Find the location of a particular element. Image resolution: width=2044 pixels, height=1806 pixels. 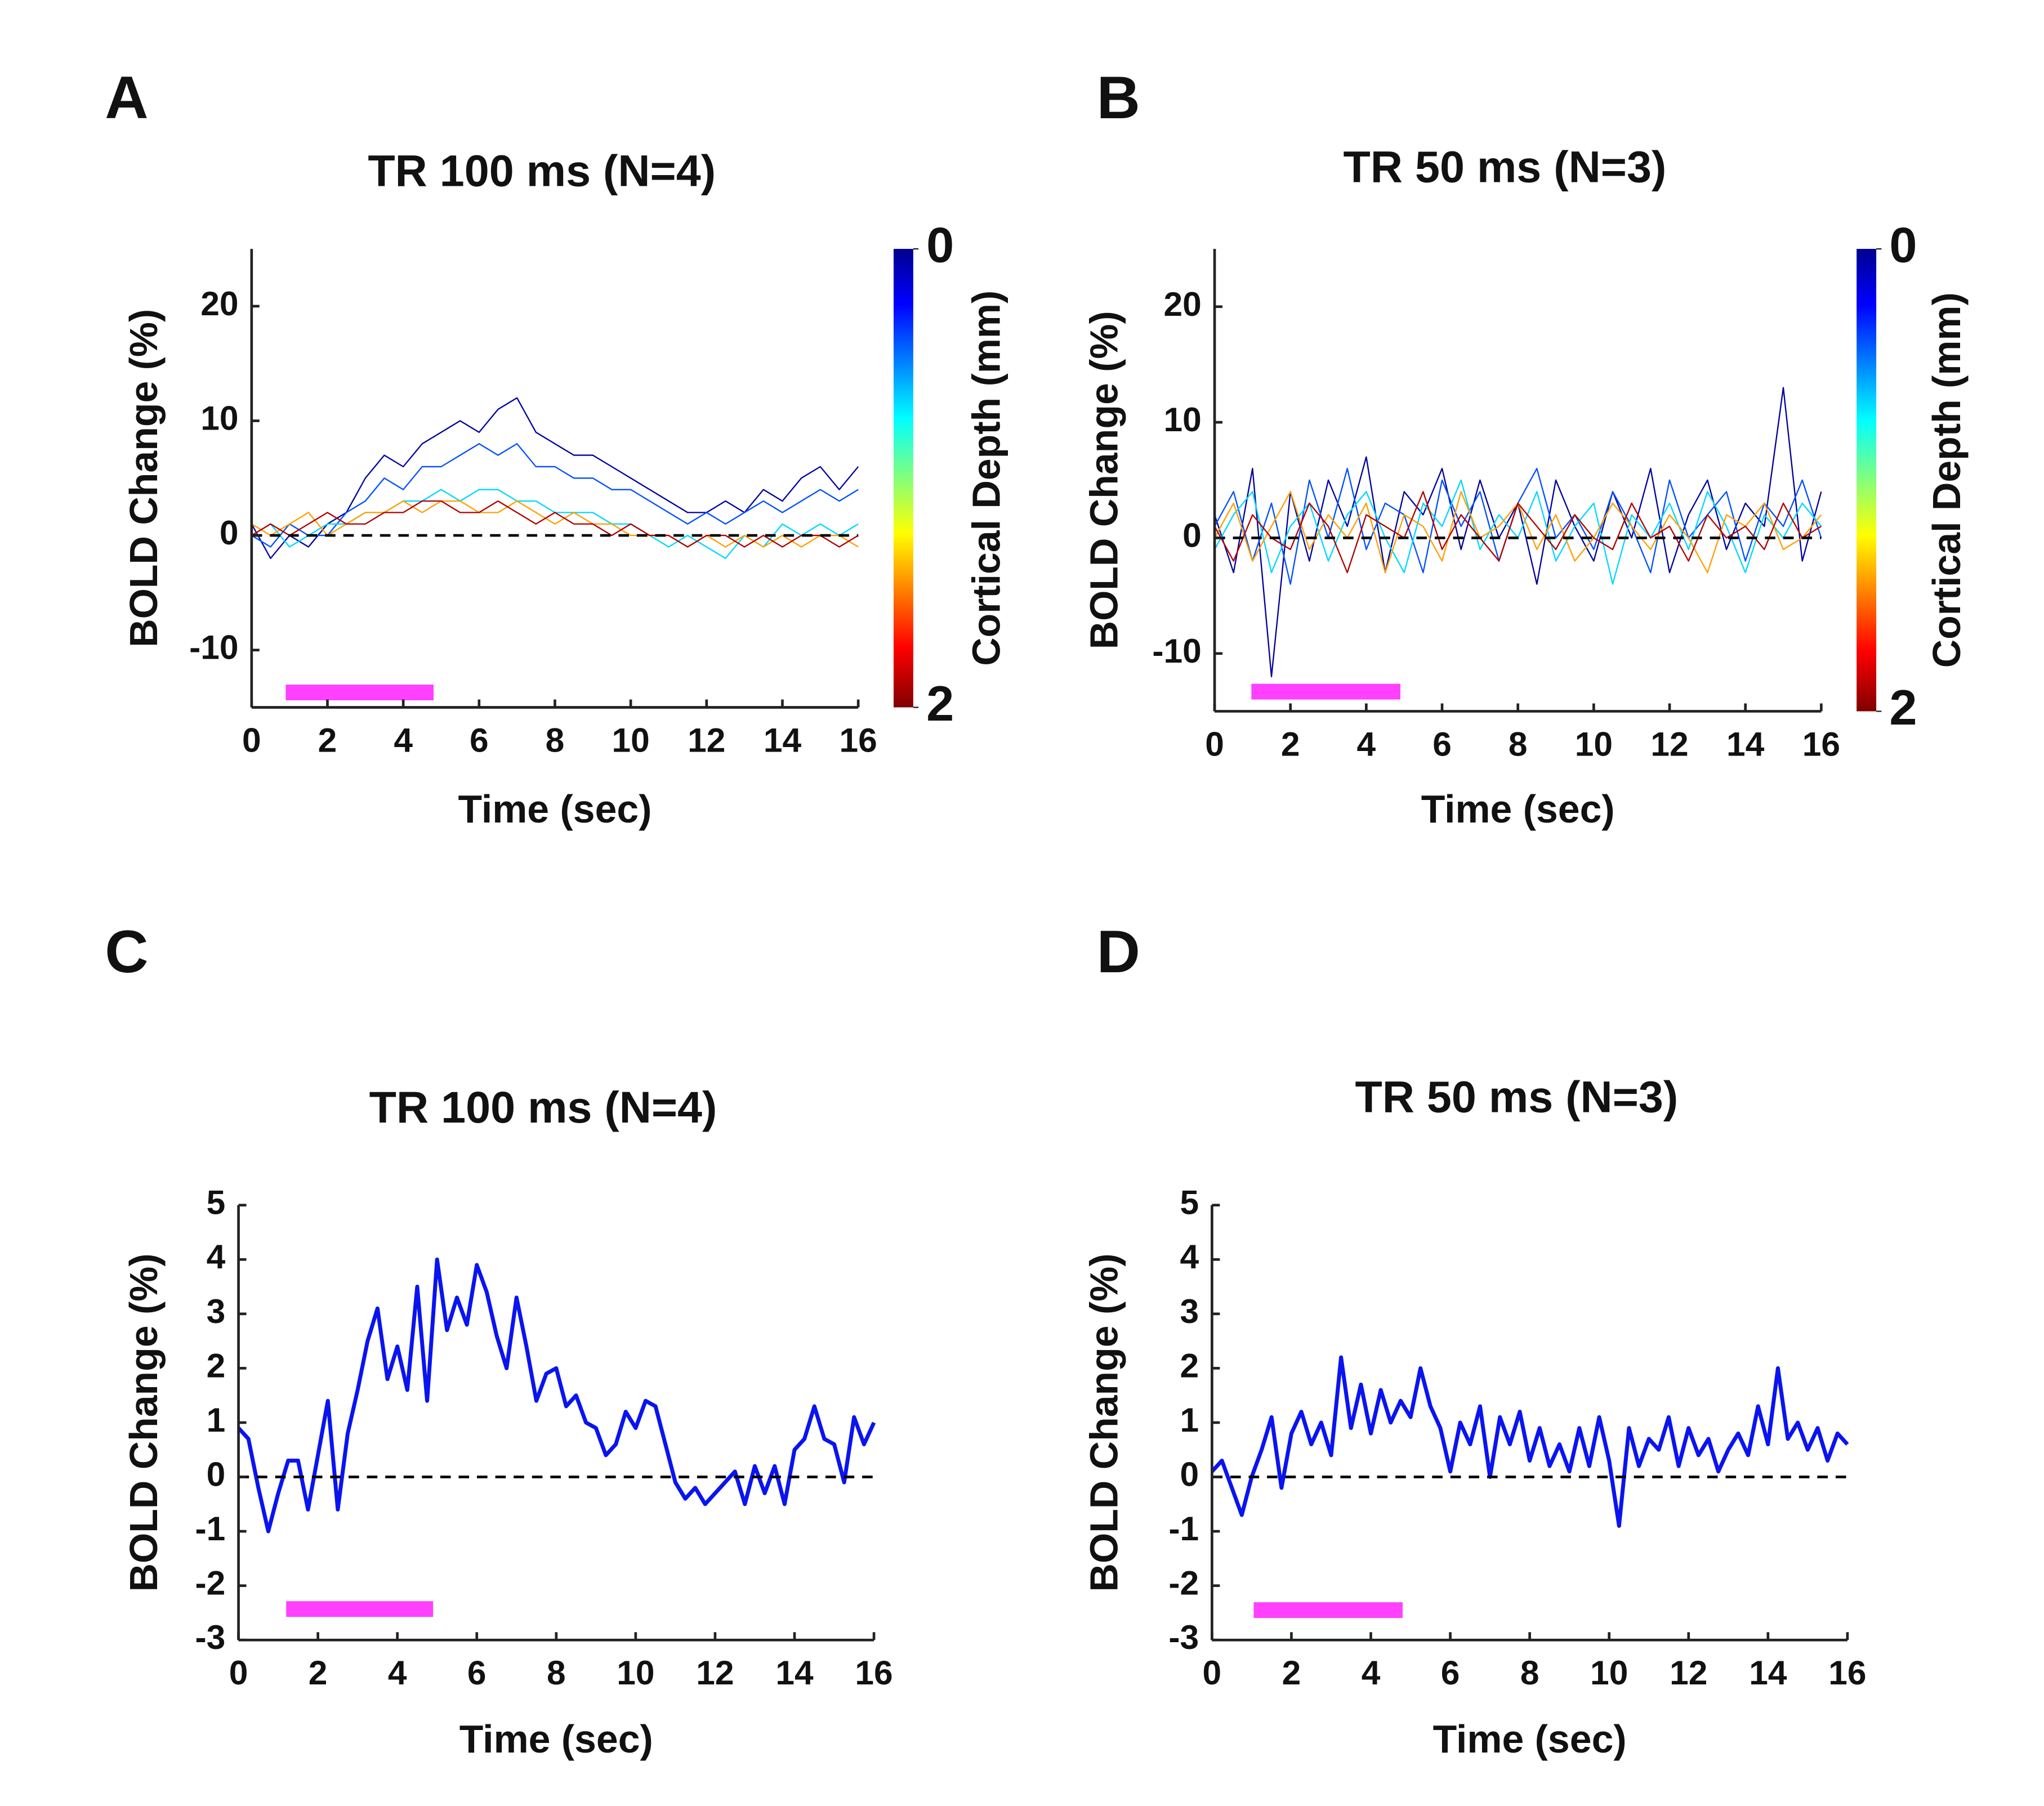

panel-letter: B is located at coordinates (1118, 97).